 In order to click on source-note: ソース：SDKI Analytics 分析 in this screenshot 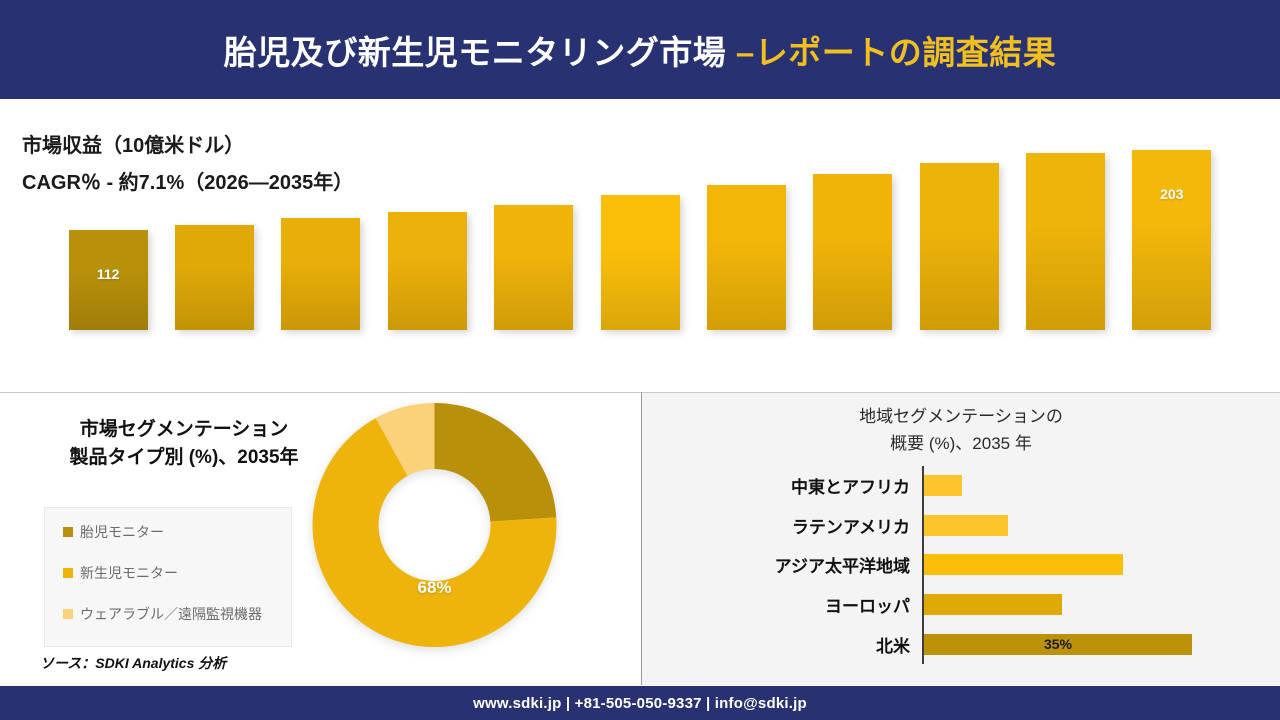, I will do `click(133, 663)`.